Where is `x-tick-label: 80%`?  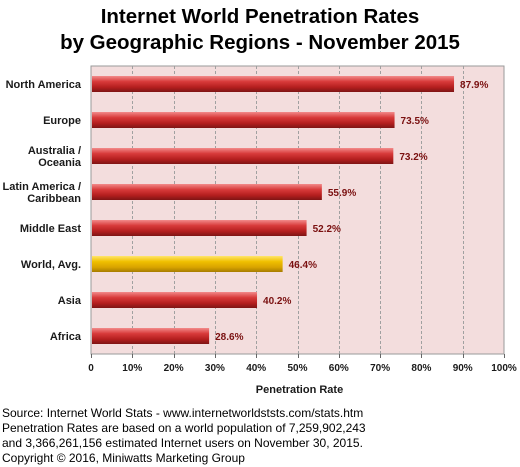
x-tick-label: 80% is located at coordinates (421, 368).